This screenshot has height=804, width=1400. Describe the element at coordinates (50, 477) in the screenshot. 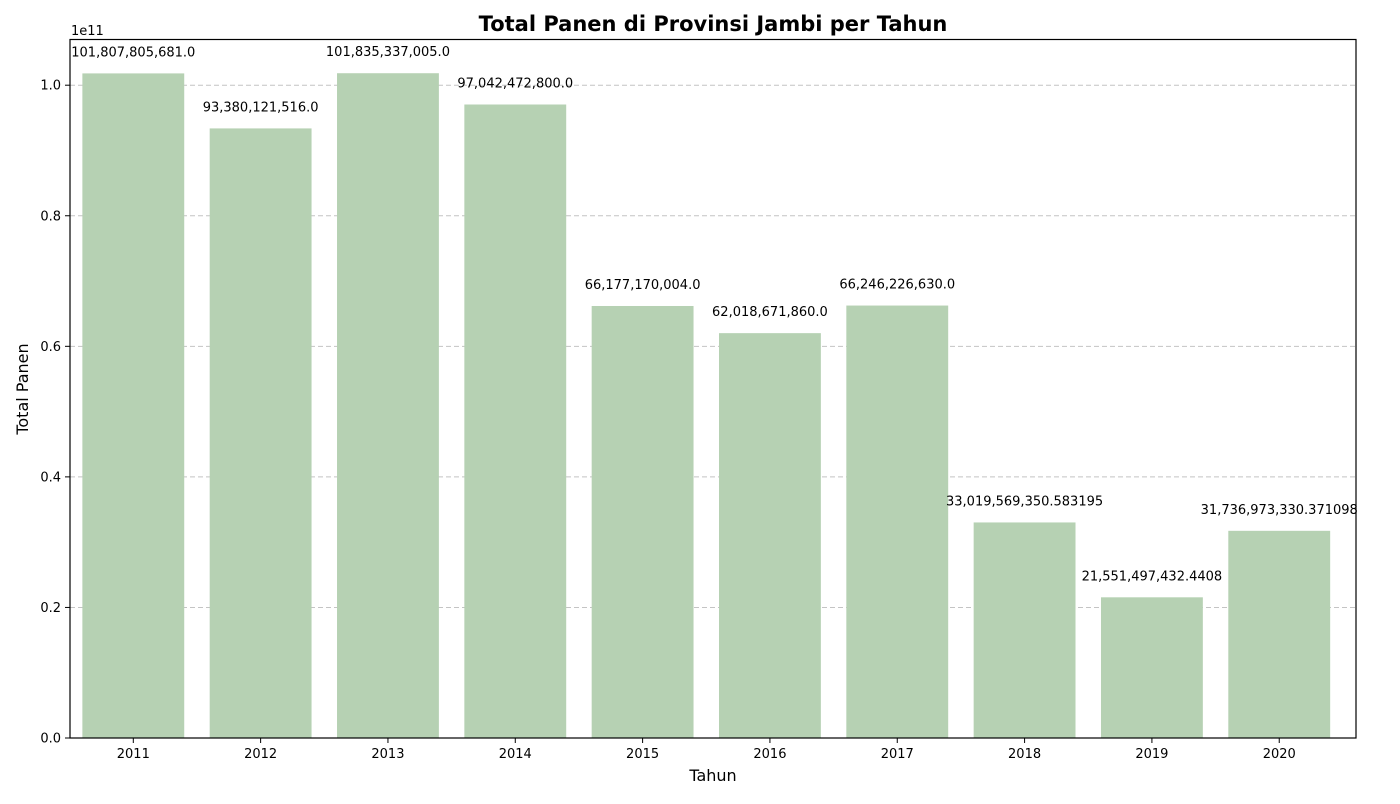

I see `y-tick-label: 0.4` at that location.